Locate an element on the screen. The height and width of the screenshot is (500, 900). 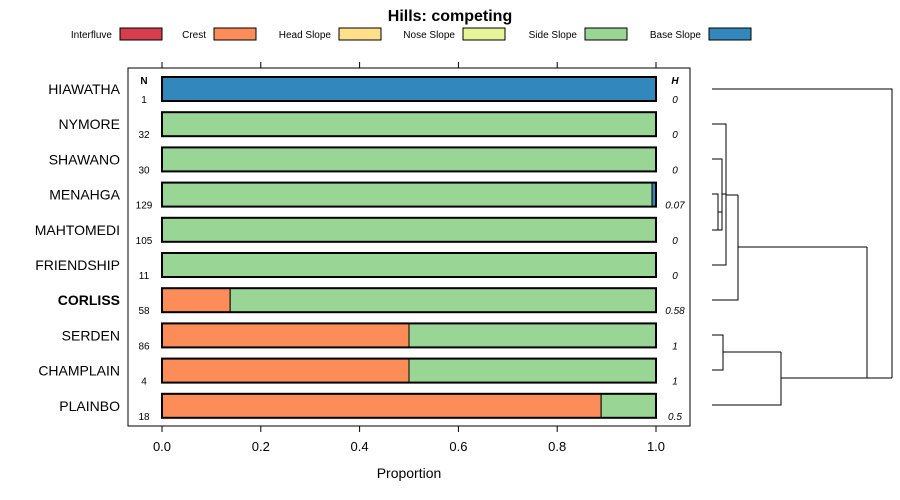
n-value: 129 is located at coordinates (144, 206).